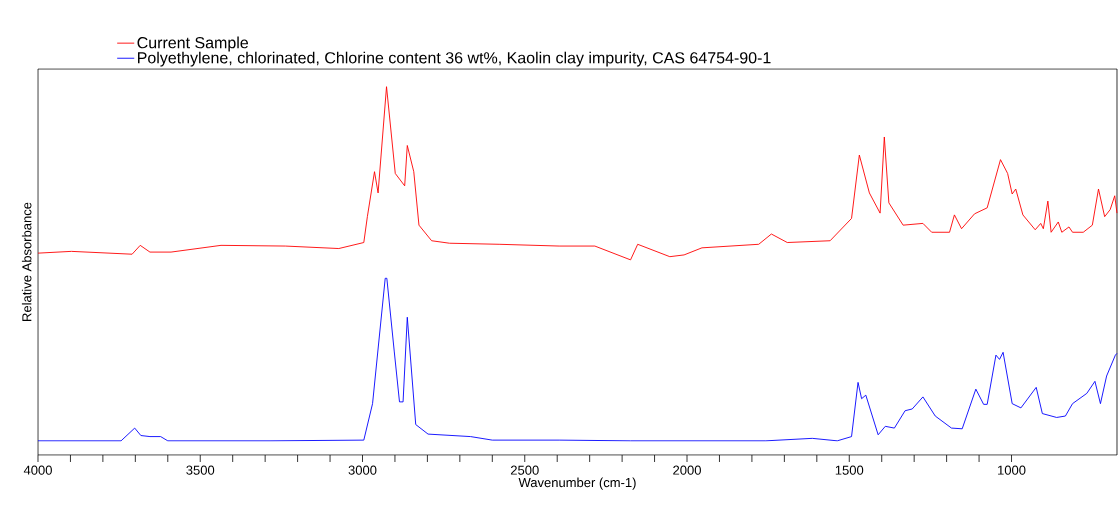 The image size is (1118, 506). I want to click on x-axis-title: Wavenumber (cm-1), so click(577, 483).